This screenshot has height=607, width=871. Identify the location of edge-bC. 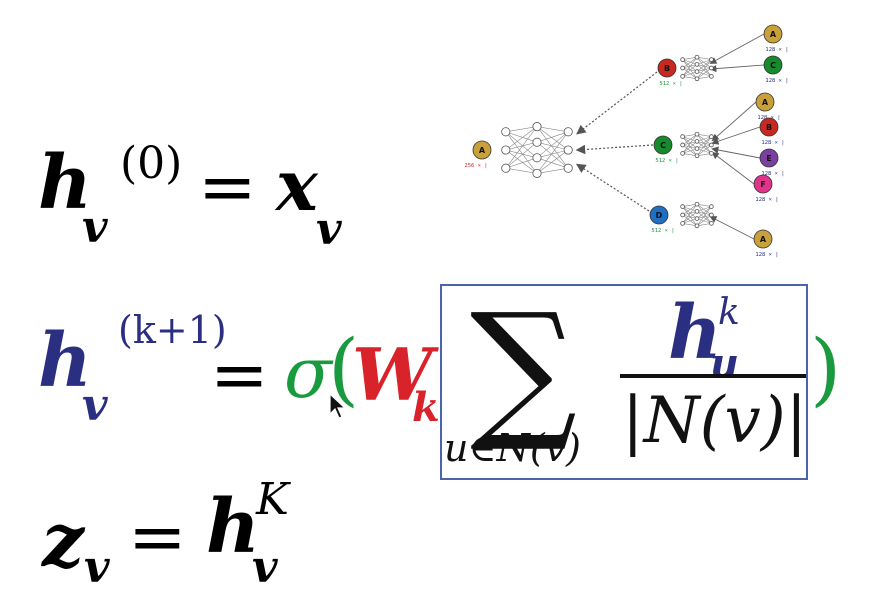
(737, 68).